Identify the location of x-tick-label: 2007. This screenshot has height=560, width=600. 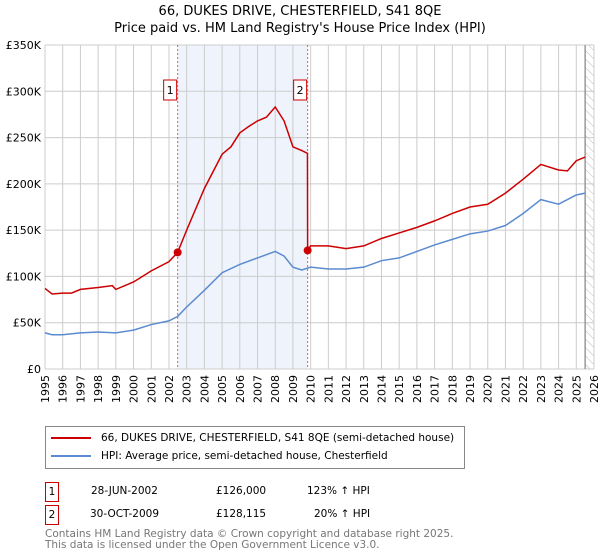
(258, 389).